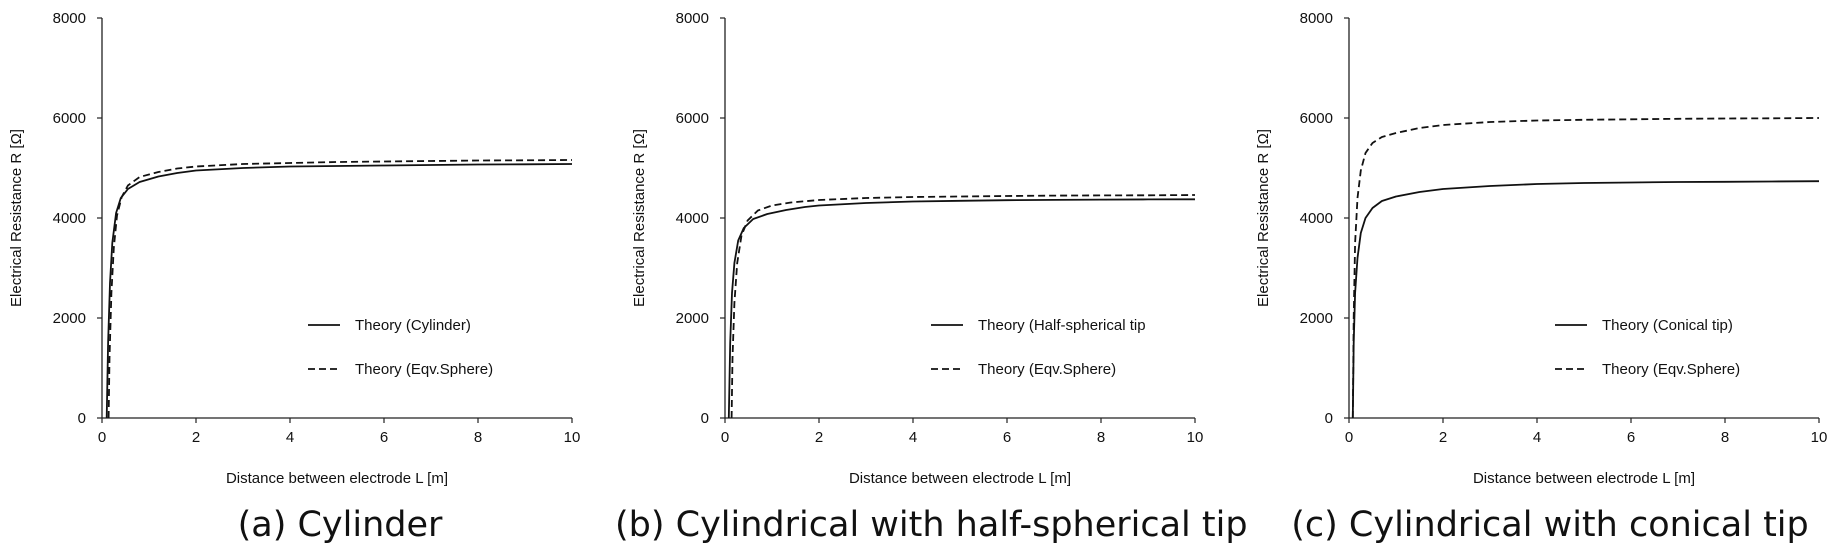 This screenshot has width=1840, height=553. What do you see at coordinates (692, 18) in the screenshot?
I see `panel-b-y-tick-label: 8000` at bounding box center [692, 18].